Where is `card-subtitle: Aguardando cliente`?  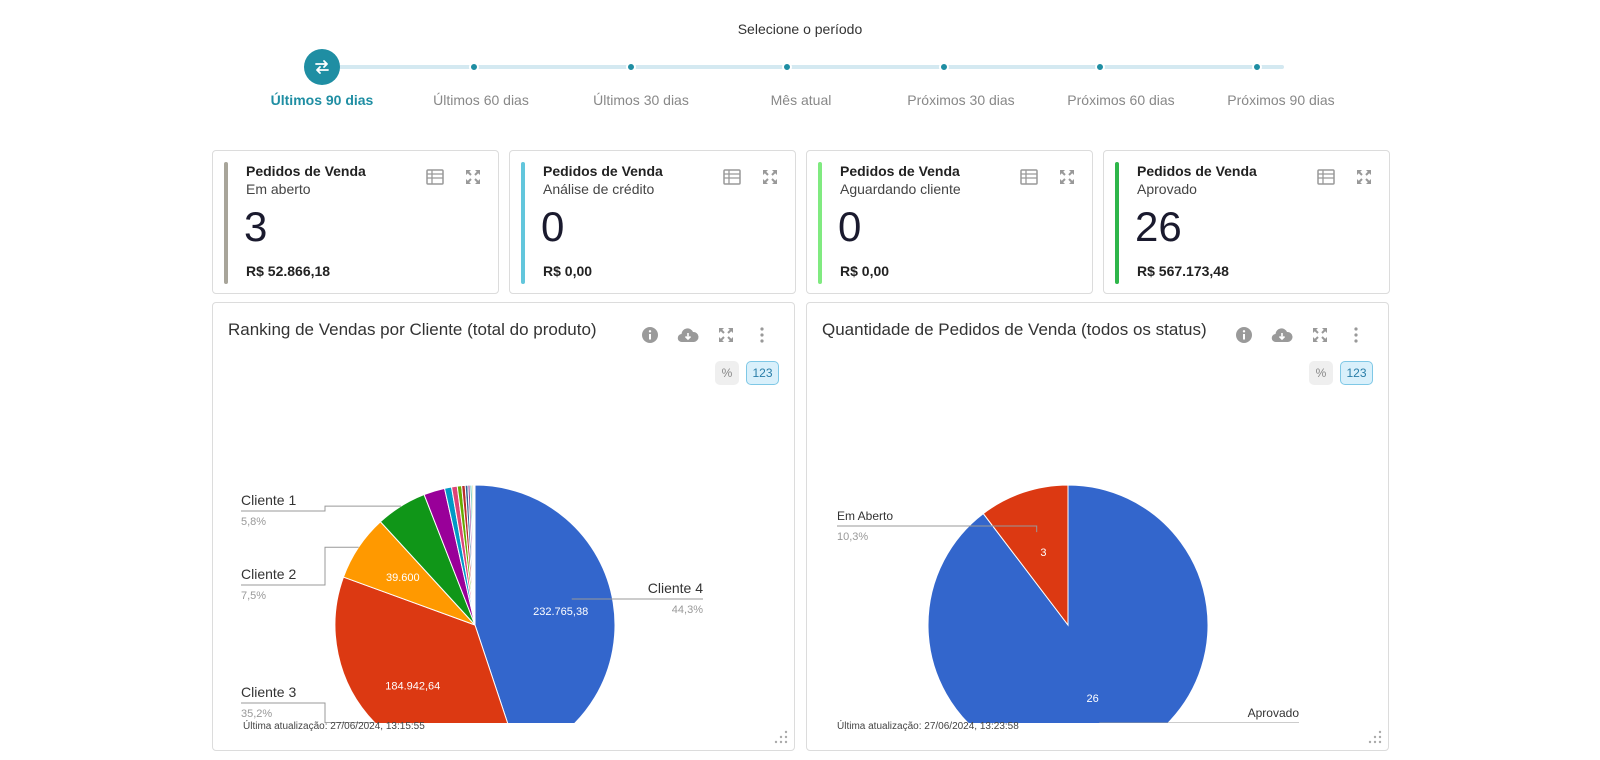 card-subtitle: Aguardando cliente is located at coordinates (900, 189).